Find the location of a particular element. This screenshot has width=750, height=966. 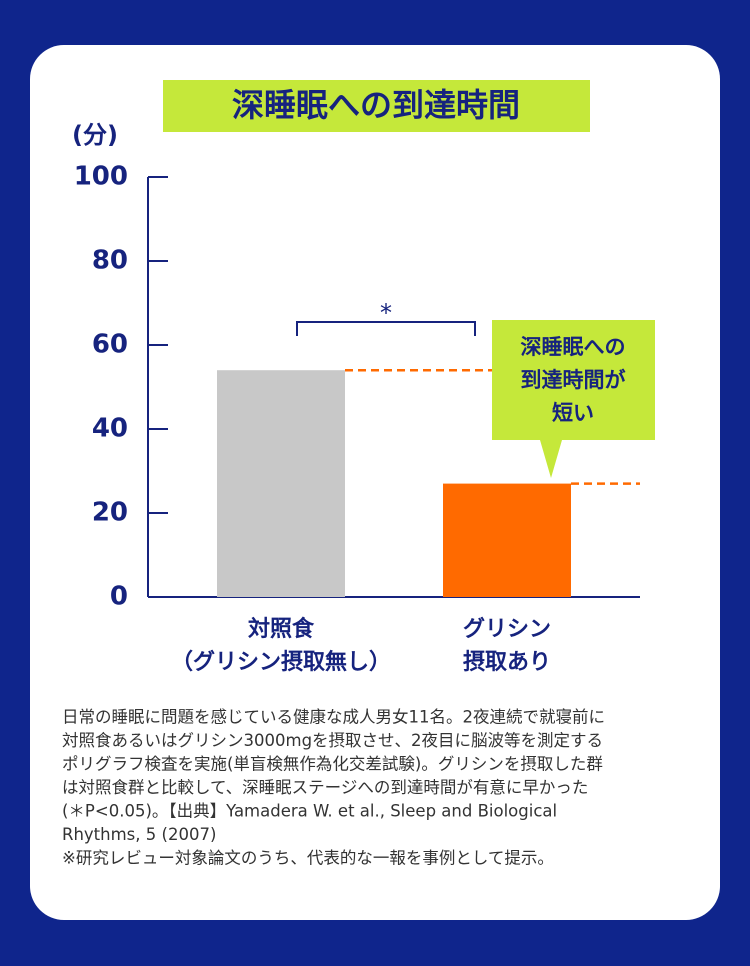

note-line: ※研究レビュー対象論文のうち、代表的な一報を事例として提示。 is located at coordinates (308, 858).